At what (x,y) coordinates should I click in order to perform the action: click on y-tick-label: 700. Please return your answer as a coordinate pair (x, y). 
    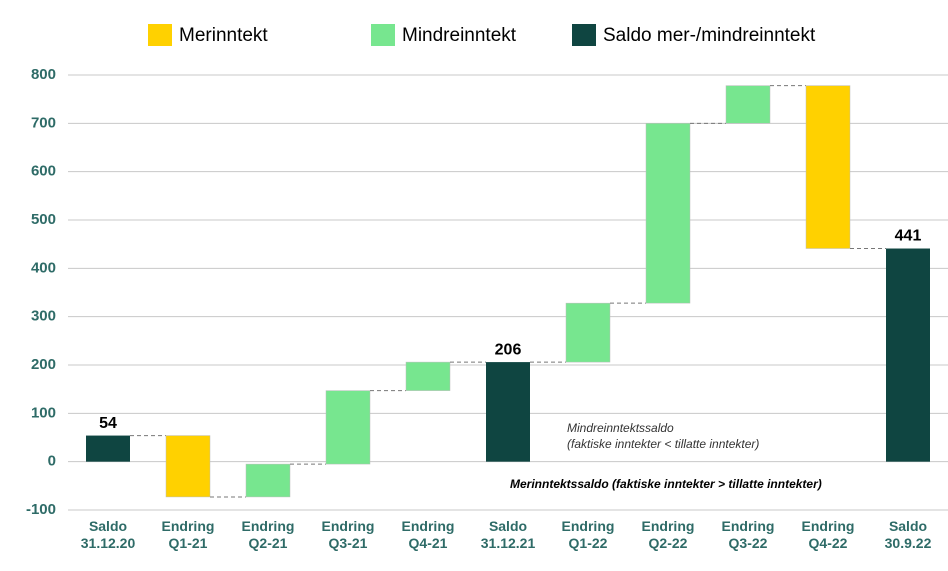
    Looking at the image, I should click on (43, 122).